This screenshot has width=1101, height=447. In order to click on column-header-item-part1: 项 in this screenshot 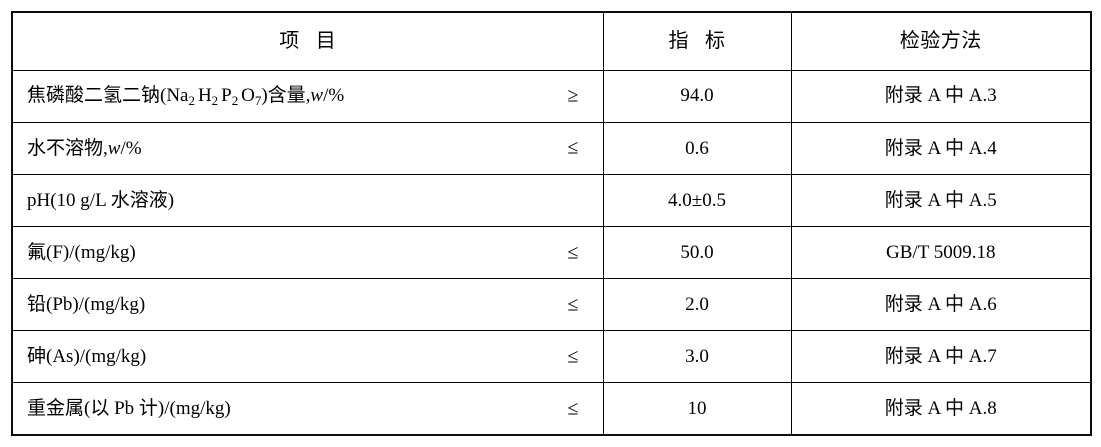, I will do `click(289, 40)`.